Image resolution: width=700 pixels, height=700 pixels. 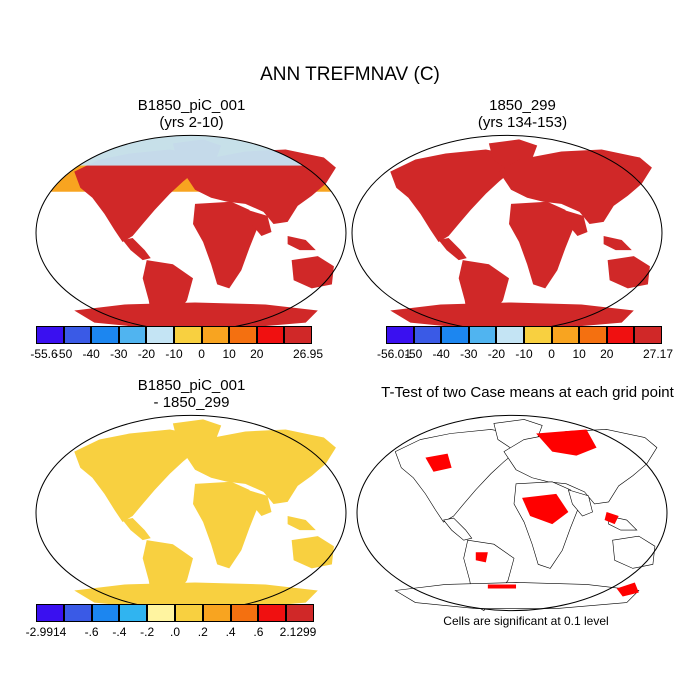 I want to click on colorbar-case2: -56.01 -50 -40 -30 -20 -10 0 10 20 27.17, so click(x=525, y=346).